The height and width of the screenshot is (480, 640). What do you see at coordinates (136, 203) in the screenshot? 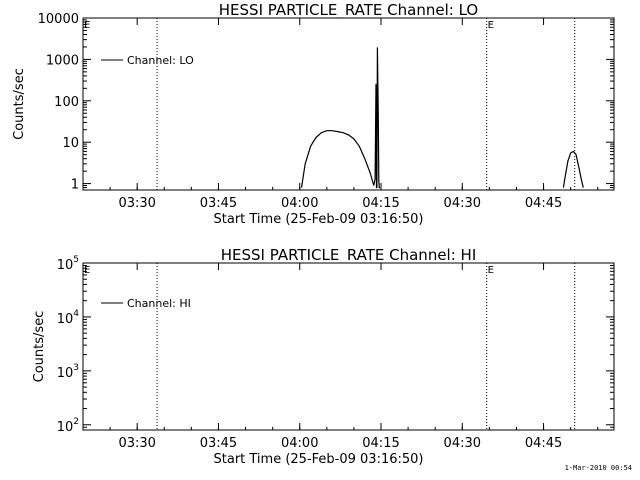
I see `lo-x-tick-label: 03:30` at bounding box center [136, 203].